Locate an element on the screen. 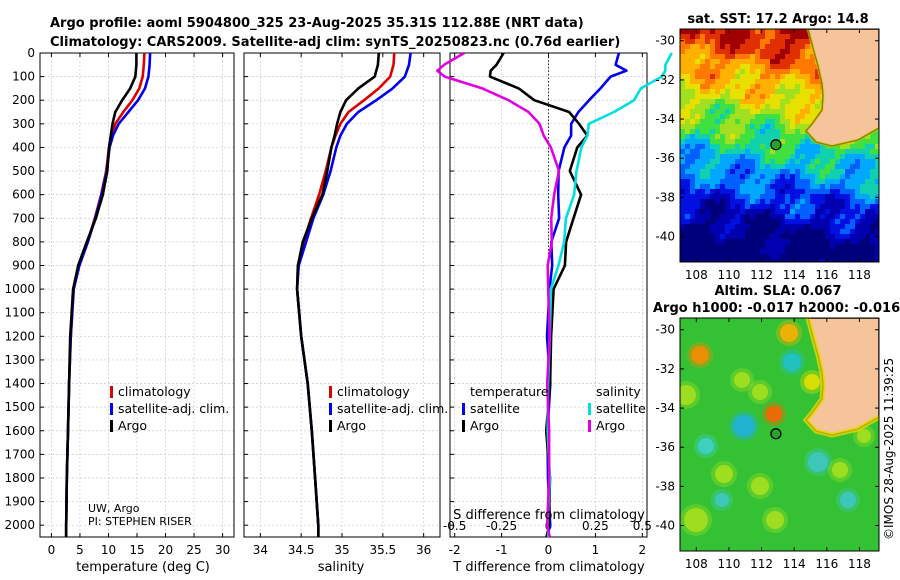  y-tick-label: 100 is located at coordinates (23, 77).